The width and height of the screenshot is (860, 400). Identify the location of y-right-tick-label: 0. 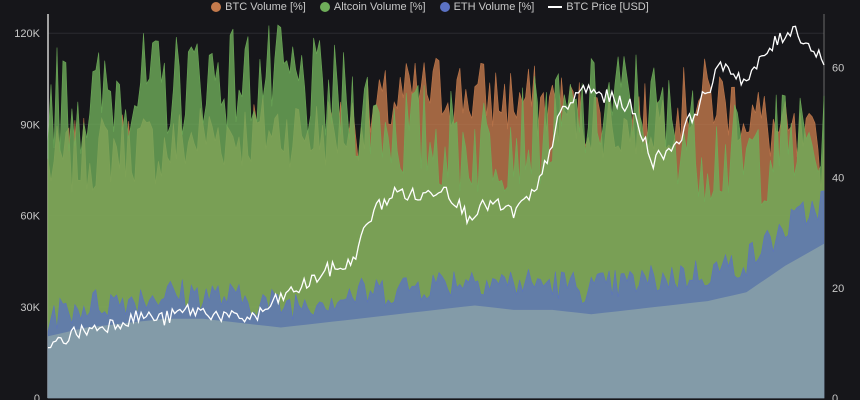
(835, 396).